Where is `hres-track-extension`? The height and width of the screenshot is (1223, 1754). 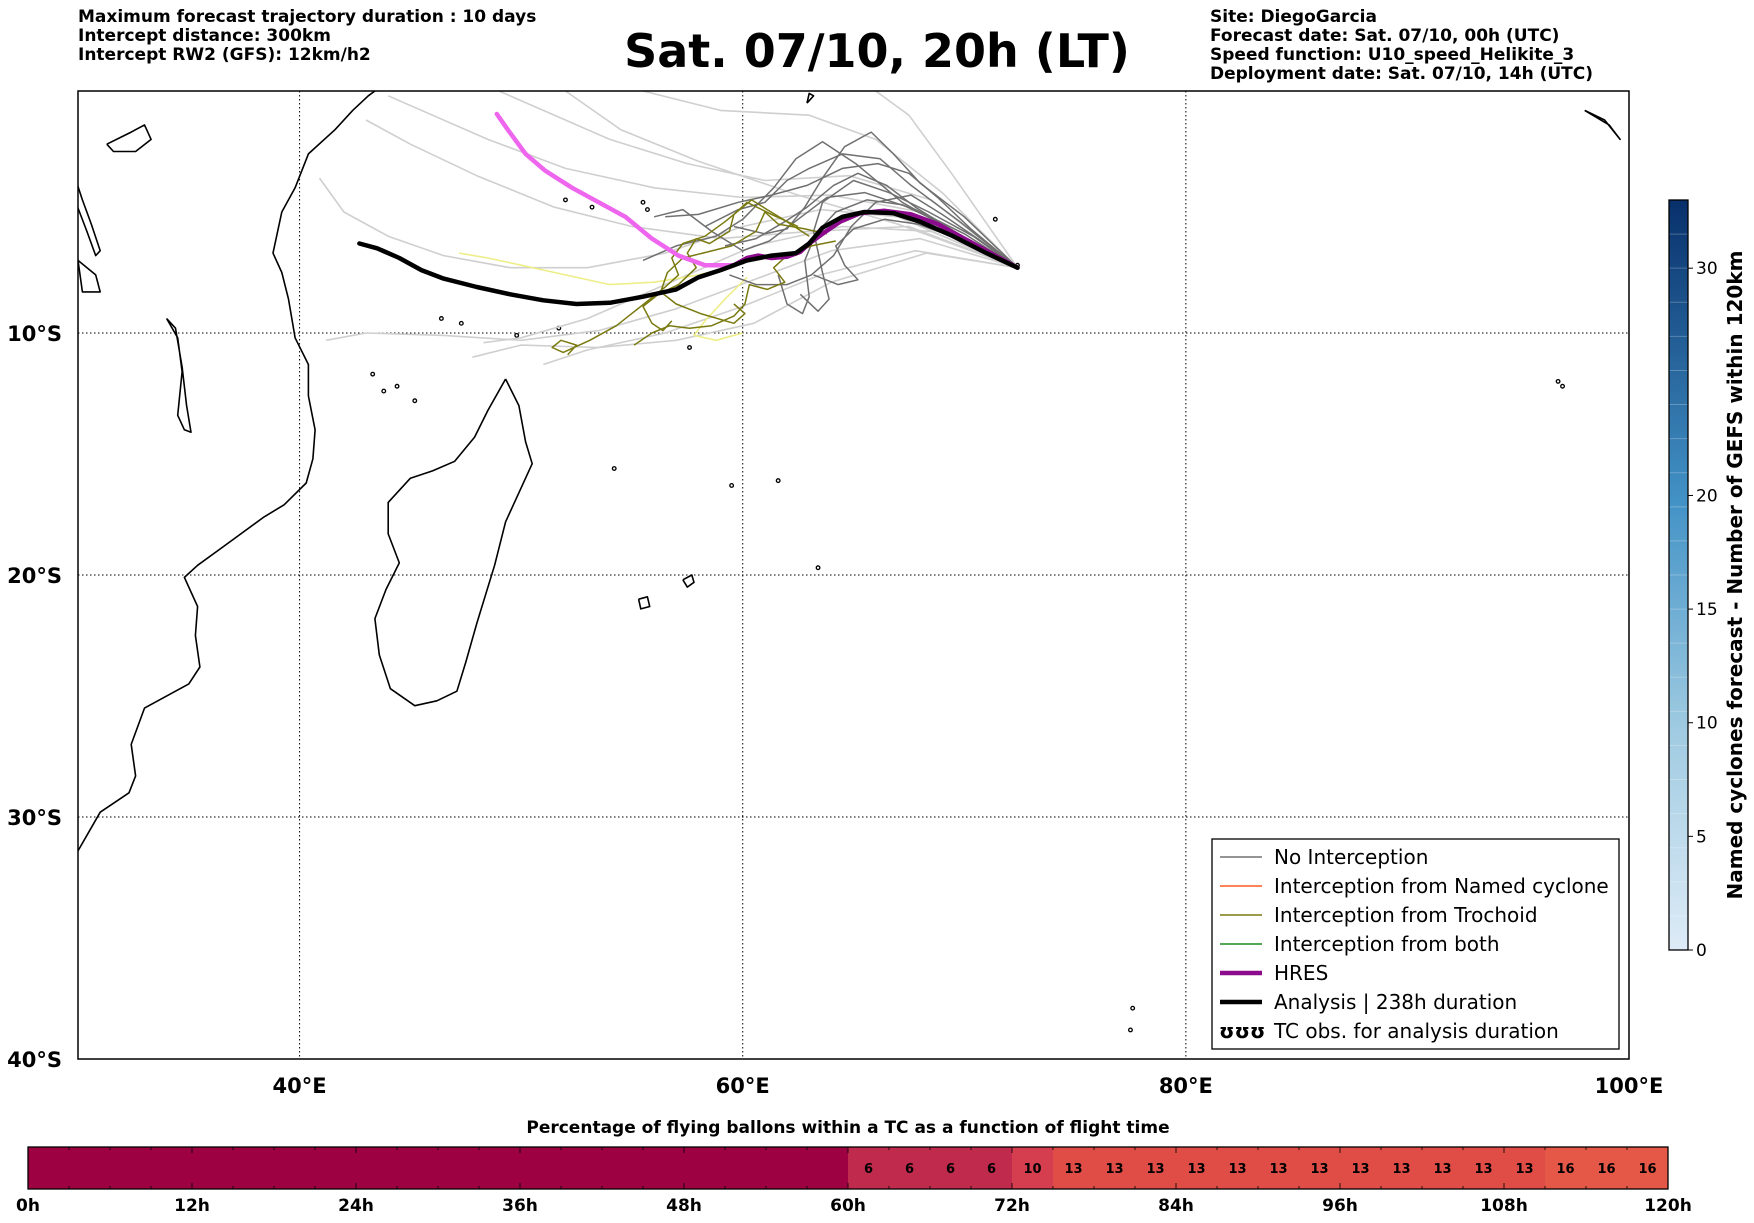 hres-track-extension is located at coordinates (615, 189).